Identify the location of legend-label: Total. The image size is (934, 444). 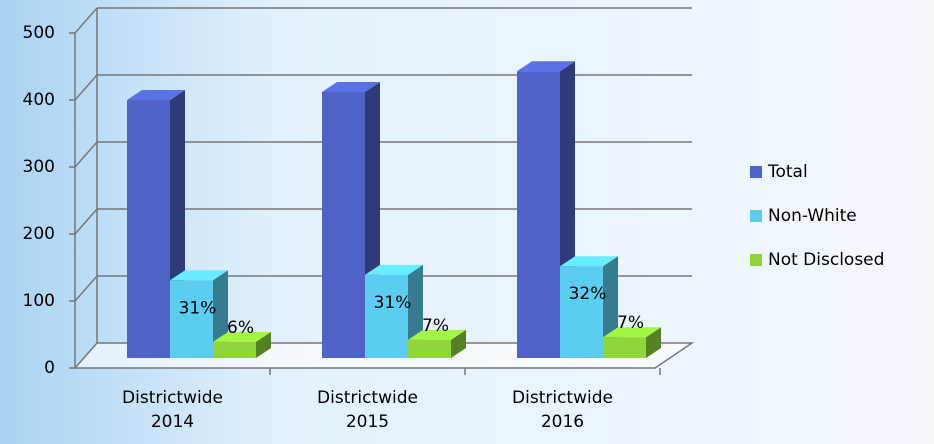
(787, 172).